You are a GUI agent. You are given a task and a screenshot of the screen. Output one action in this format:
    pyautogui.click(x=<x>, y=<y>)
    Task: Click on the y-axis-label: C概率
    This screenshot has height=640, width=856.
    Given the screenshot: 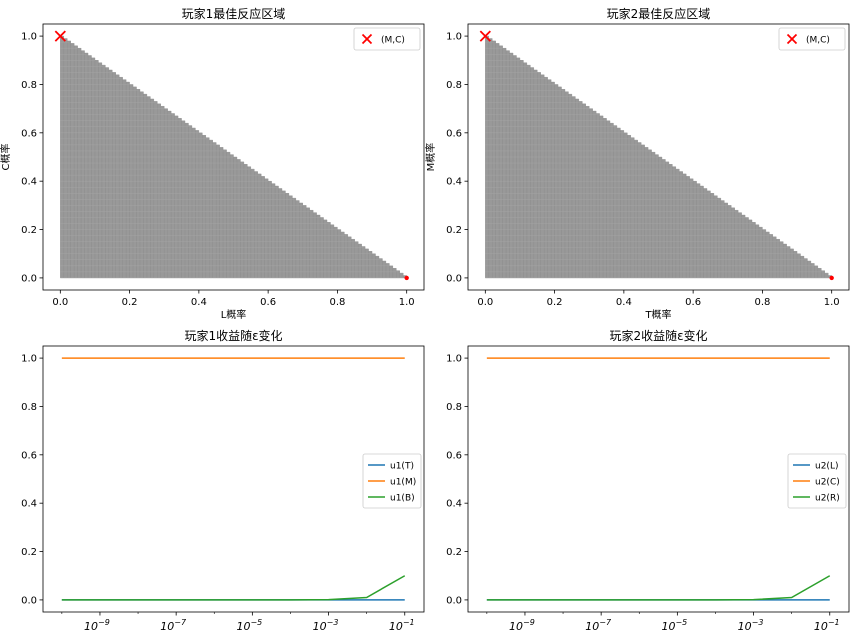 What is the action you would take?
    pyautogui.click(x=6, y=157)
    